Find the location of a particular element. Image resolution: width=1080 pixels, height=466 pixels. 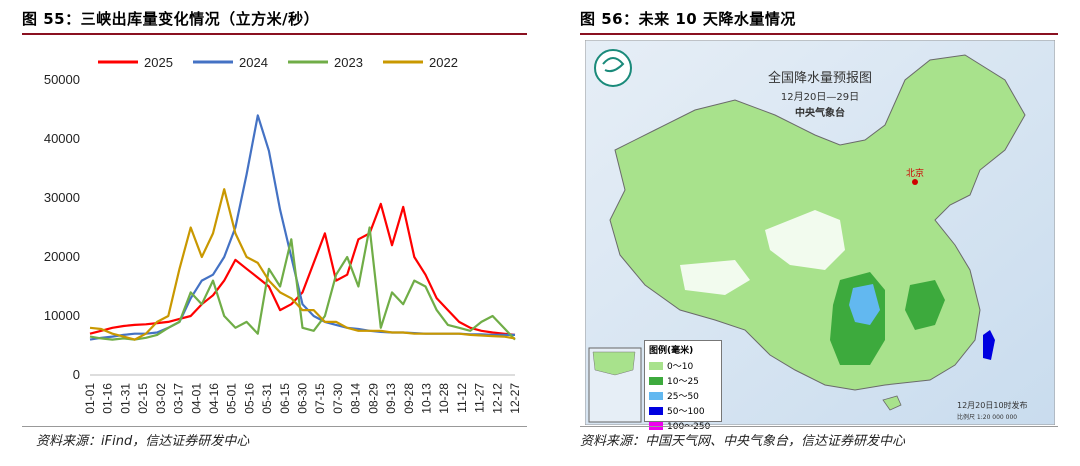

series-line-2025 is located at coordinates (302, 269).